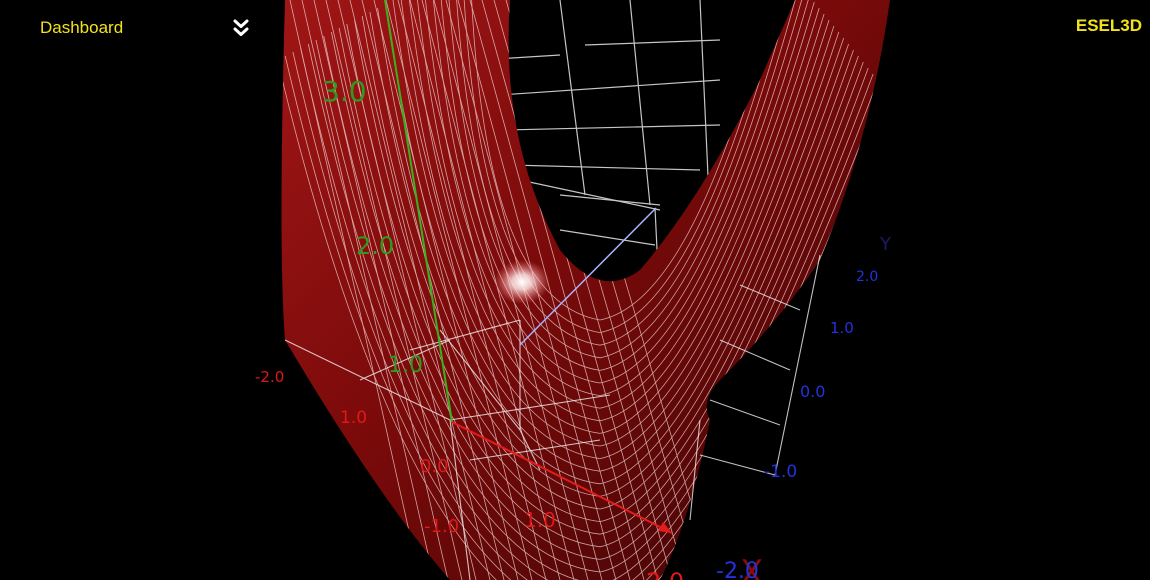  What do you see at coordinates (418, 211) in the screenshot?
I see `z-axis-line` at bounding box center [418, 211].